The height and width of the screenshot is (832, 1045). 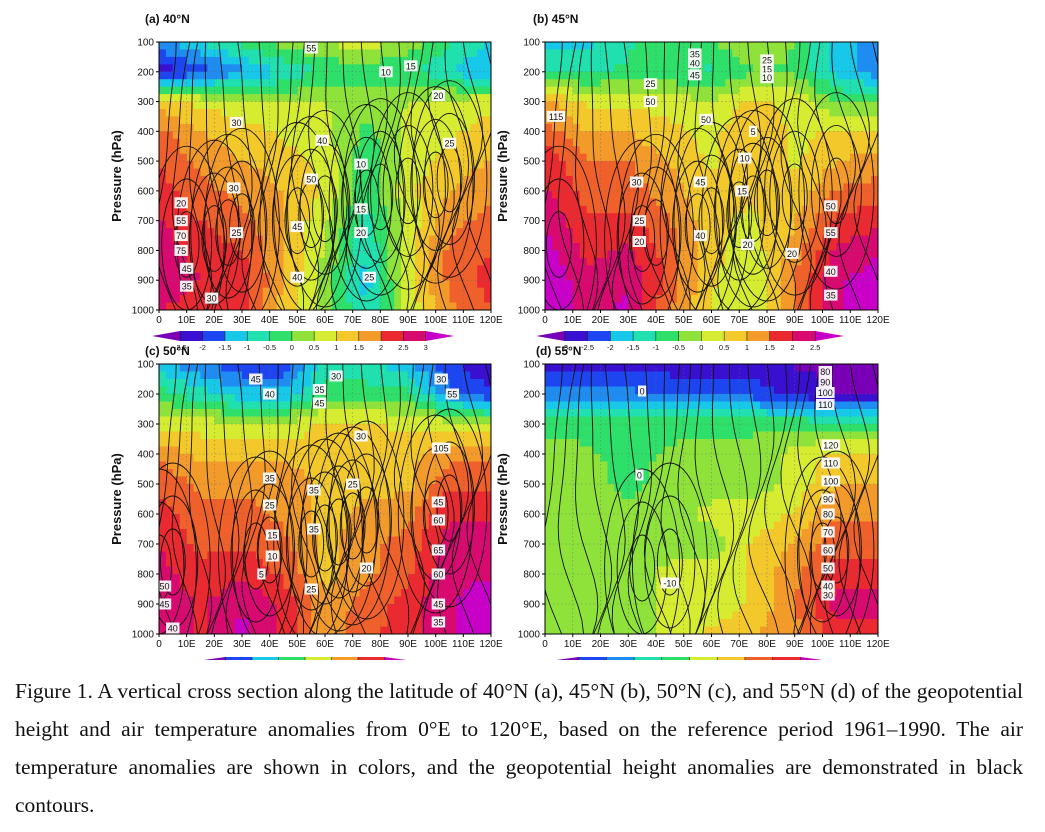 I want to click on y-tick-label: 900, so click(x=531, y=605).